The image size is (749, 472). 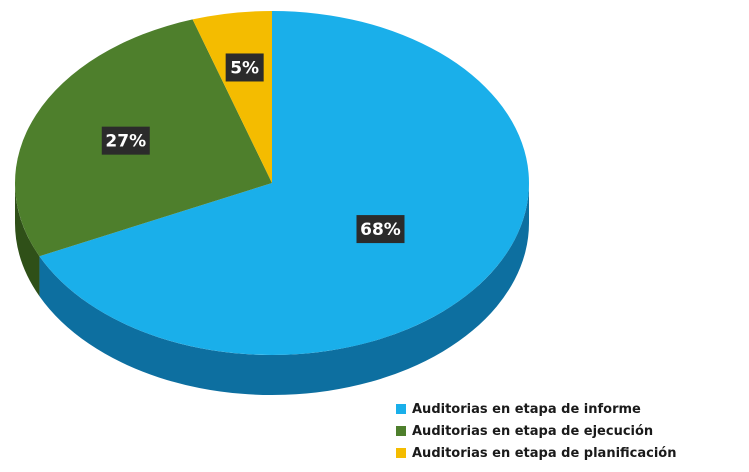 I want to click on legend-item-informe: Auditorias en etapa de informe, so click(x=536, y=409).